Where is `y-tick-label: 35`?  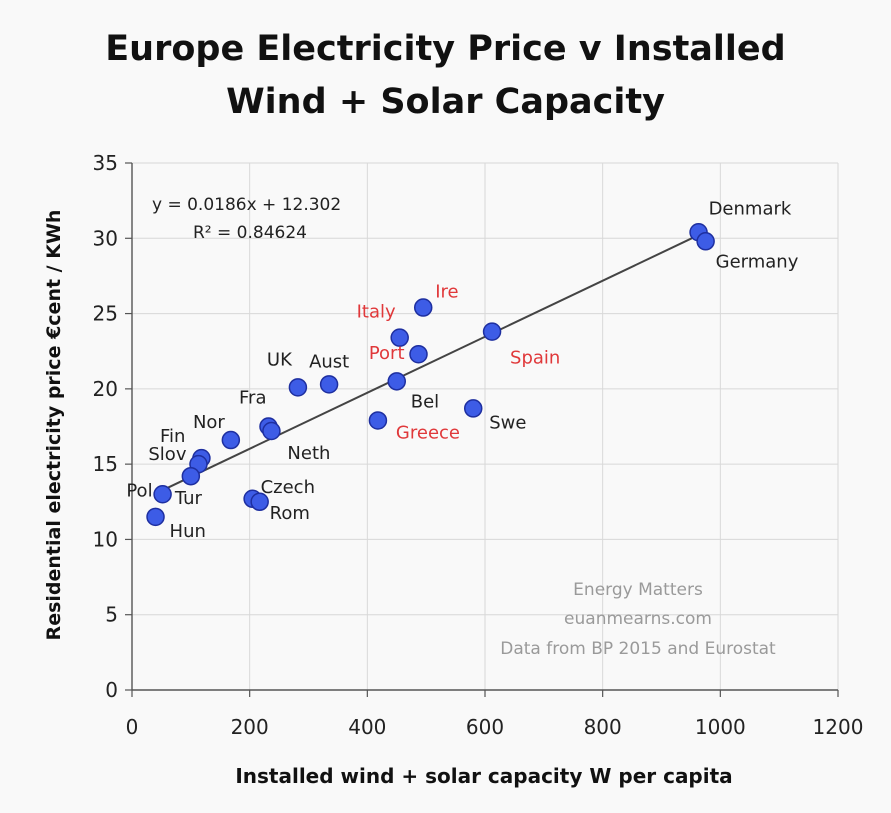 y-tick-label: 35 is located at coordinates (105, 163).